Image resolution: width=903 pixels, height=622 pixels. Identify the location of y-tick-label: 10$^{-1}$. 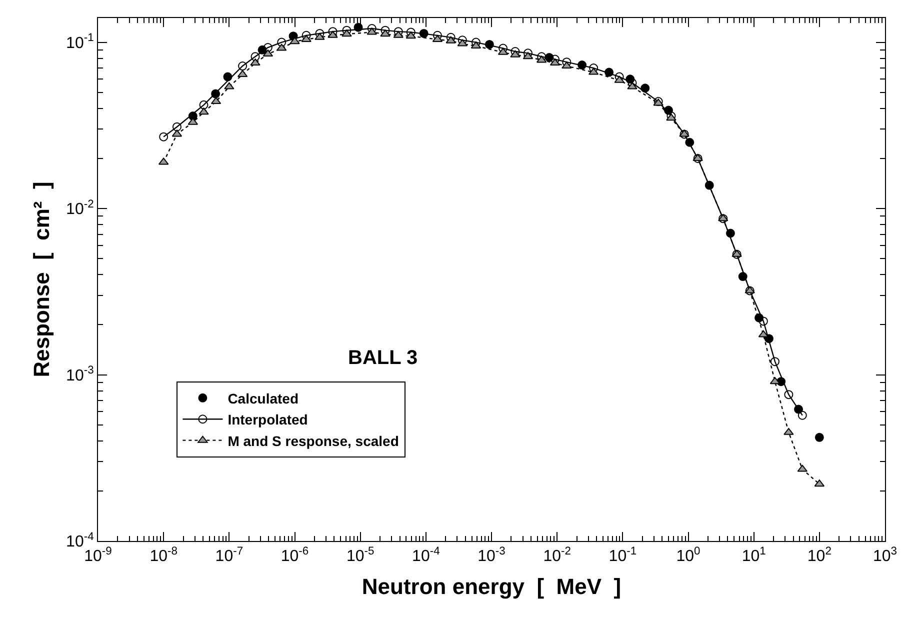
(80, 42).